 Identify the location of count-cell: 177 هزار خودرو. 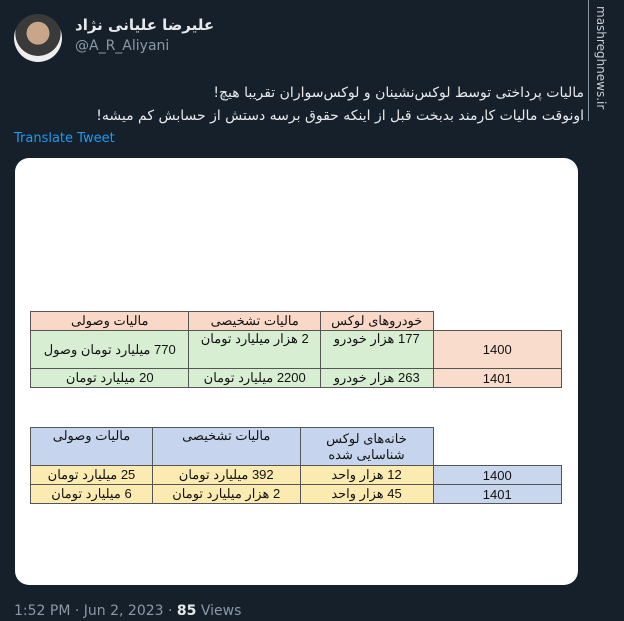
(376, 349).